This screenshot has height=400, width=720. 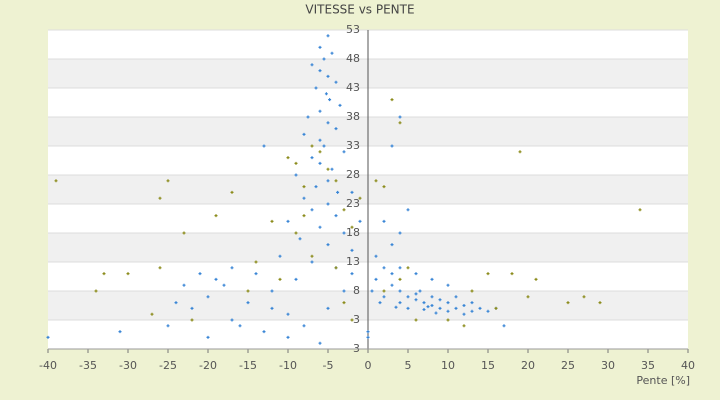 I want to click on x-tick-label: -10, so click(x=288, y=365).